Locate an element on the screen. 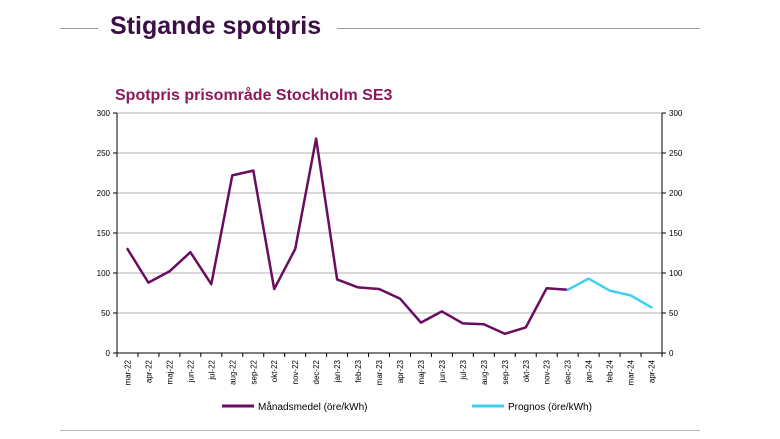  x-tick-label: okt-23 is located at coordinates (526, 370).